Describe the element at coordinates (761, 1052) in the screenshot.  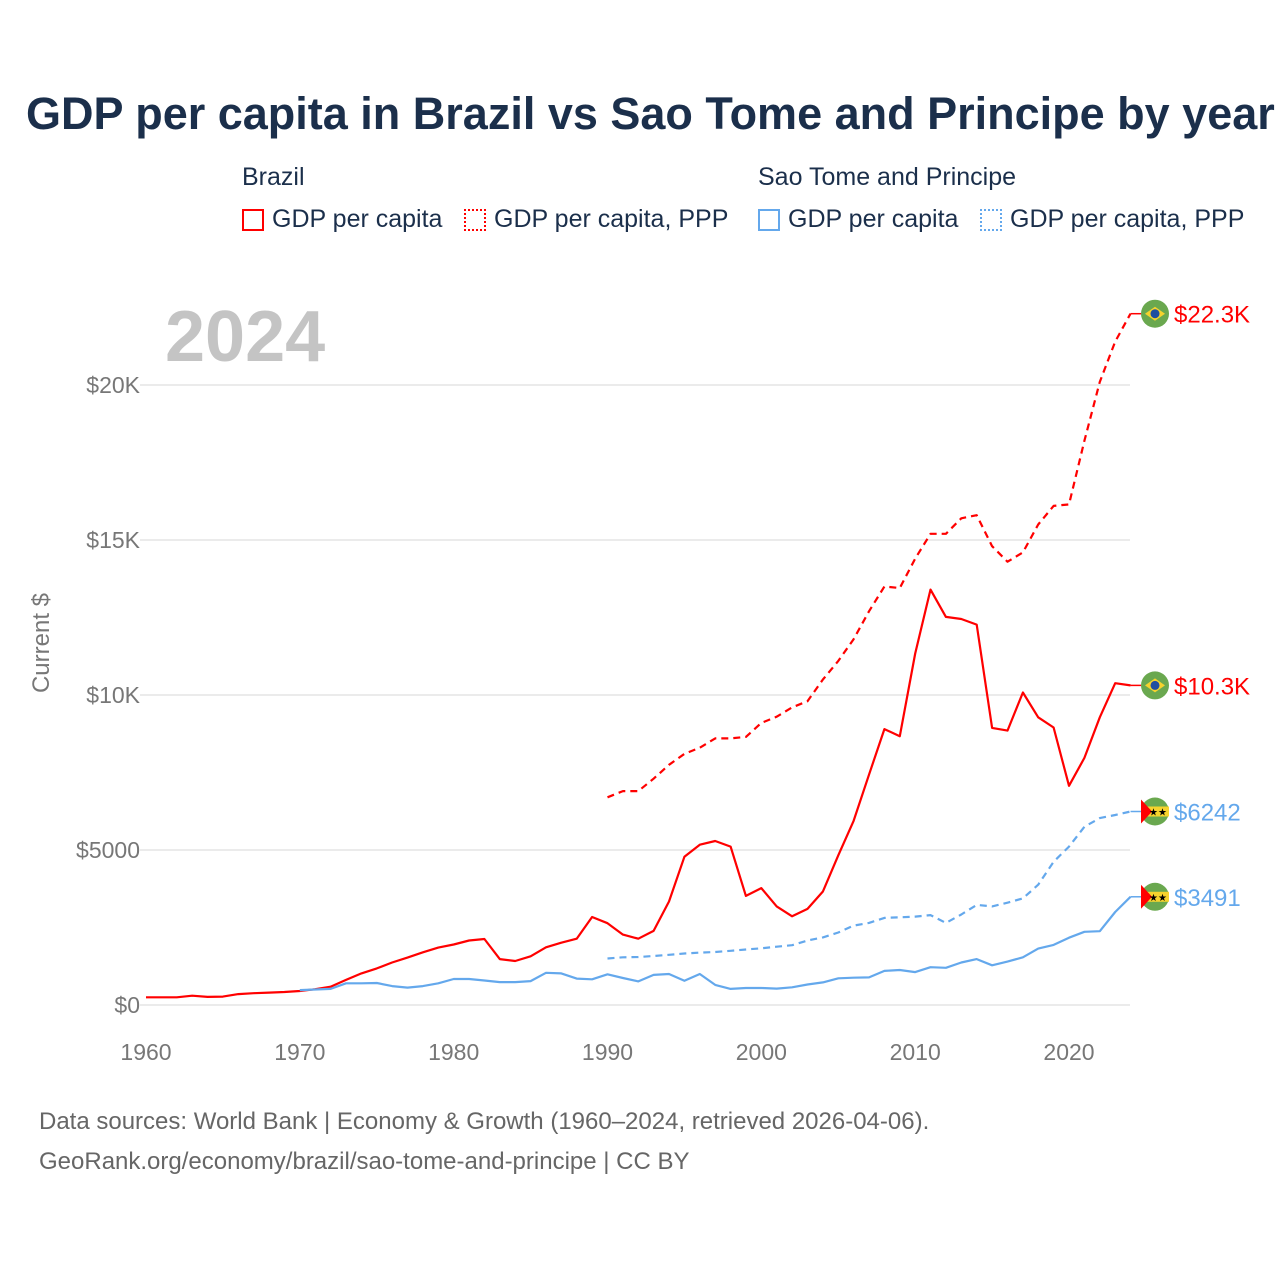
I see `x-tick-label: 2000` at that location.